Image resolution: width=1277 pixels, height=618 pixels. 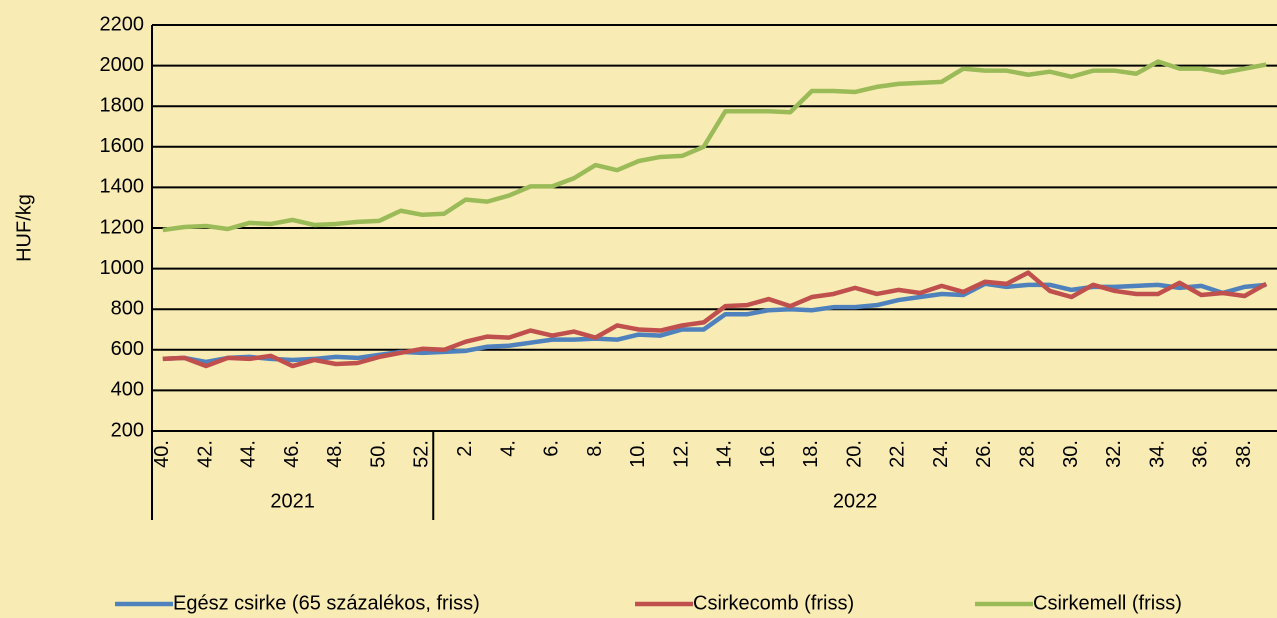 What do you see at coordinates (292, 501) in the screenshot?
I see `group-label: 2021` at bounding box center [292, 501].